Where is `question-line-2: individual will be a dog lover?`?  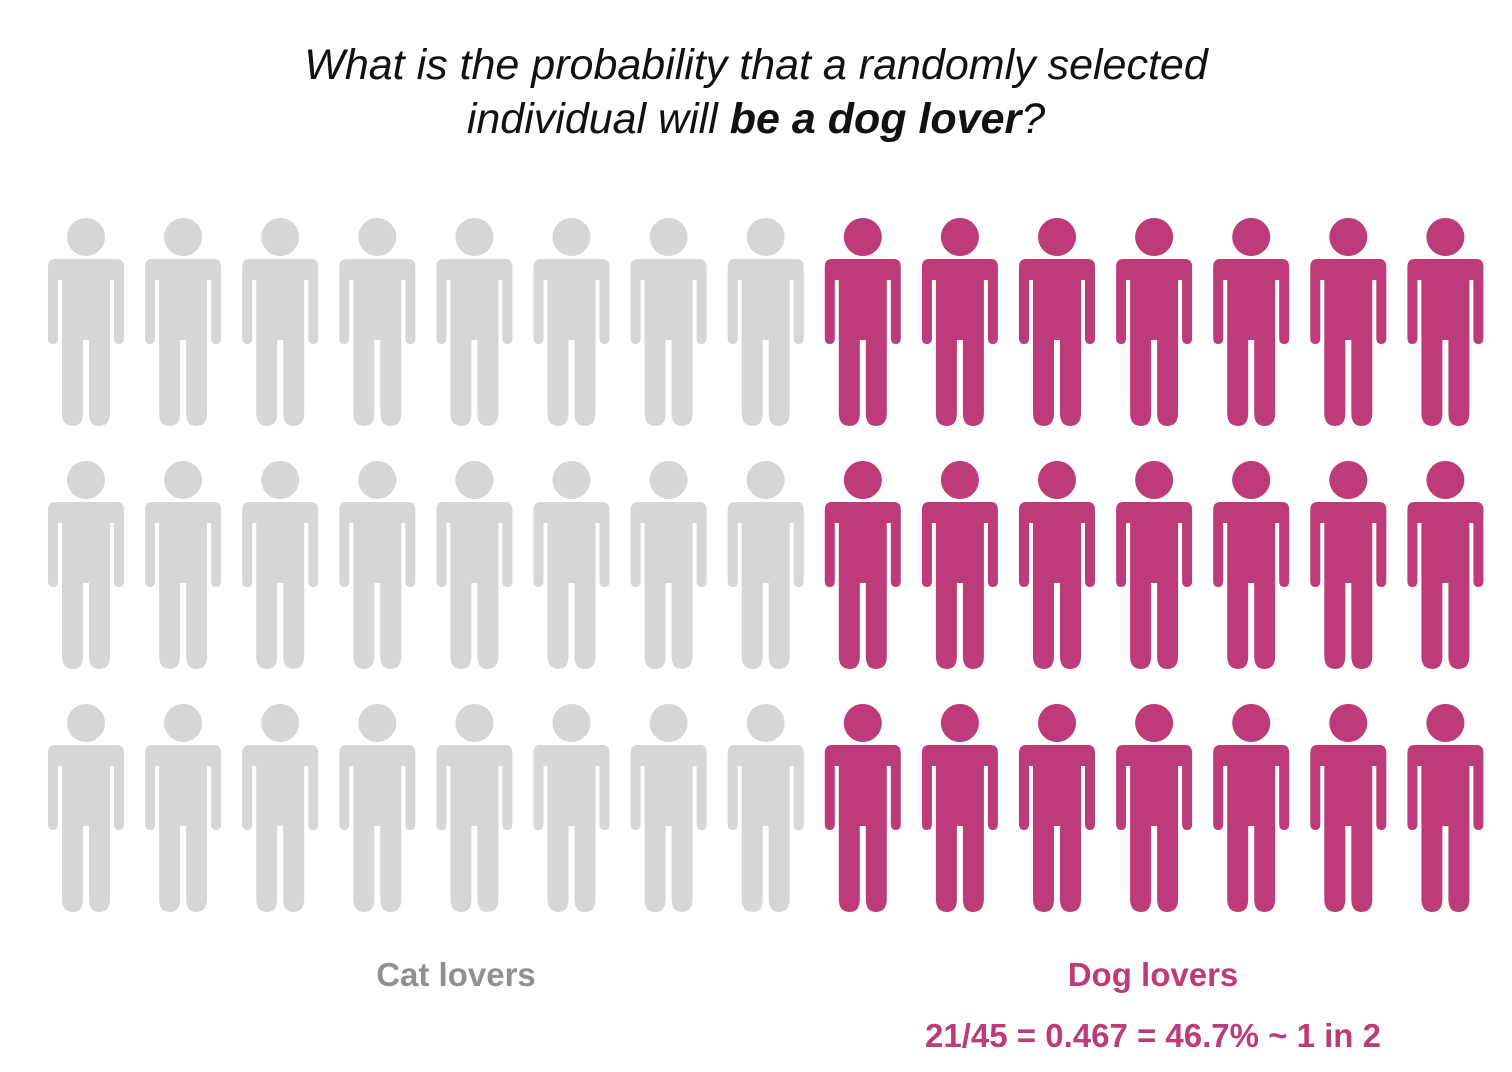 question-line-2: individual will be a dog lover? is located at coordinates (756, 119).